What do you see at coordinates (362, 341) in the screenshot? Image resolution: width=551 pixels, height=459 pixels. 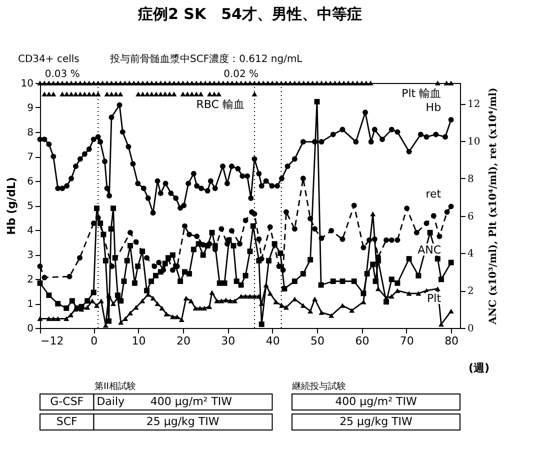 I see `x-tick-label: 60` at bounding box center [362, 341].